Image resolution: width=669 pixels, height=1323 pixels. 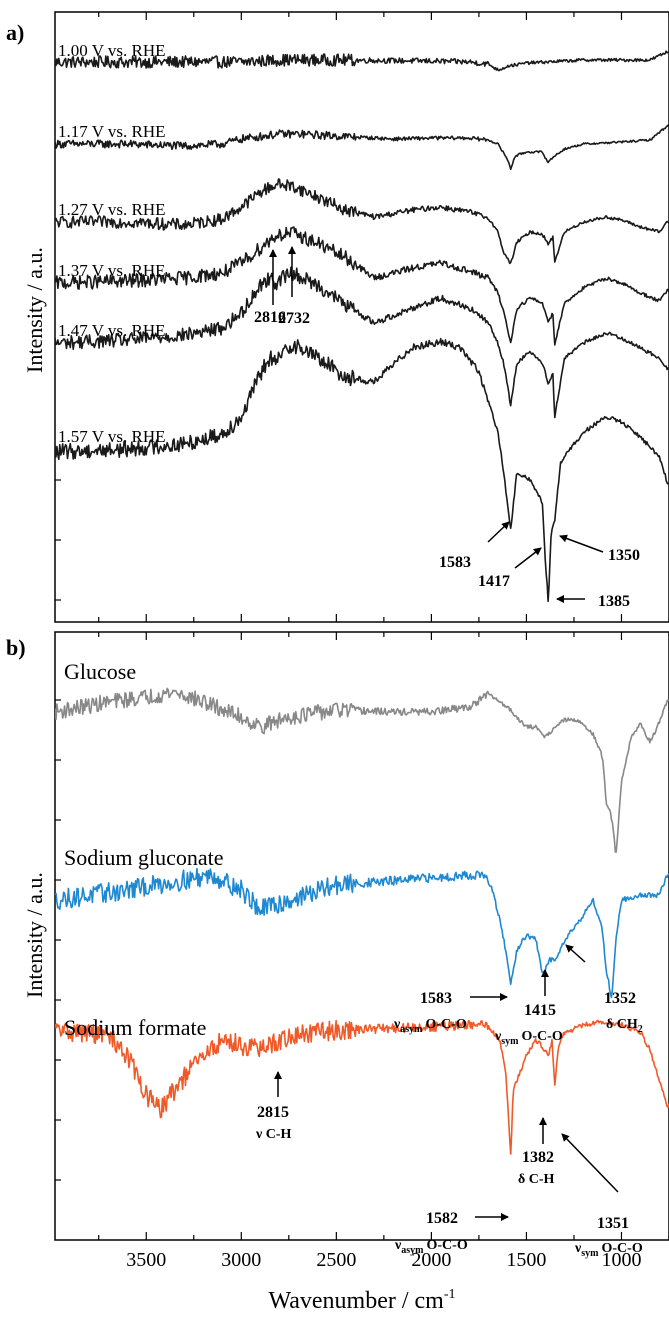 What do you see at coordinates (624, 555) in the screenshot?
I see `annotation-1350: 1350` at bounding box center [624, 555].